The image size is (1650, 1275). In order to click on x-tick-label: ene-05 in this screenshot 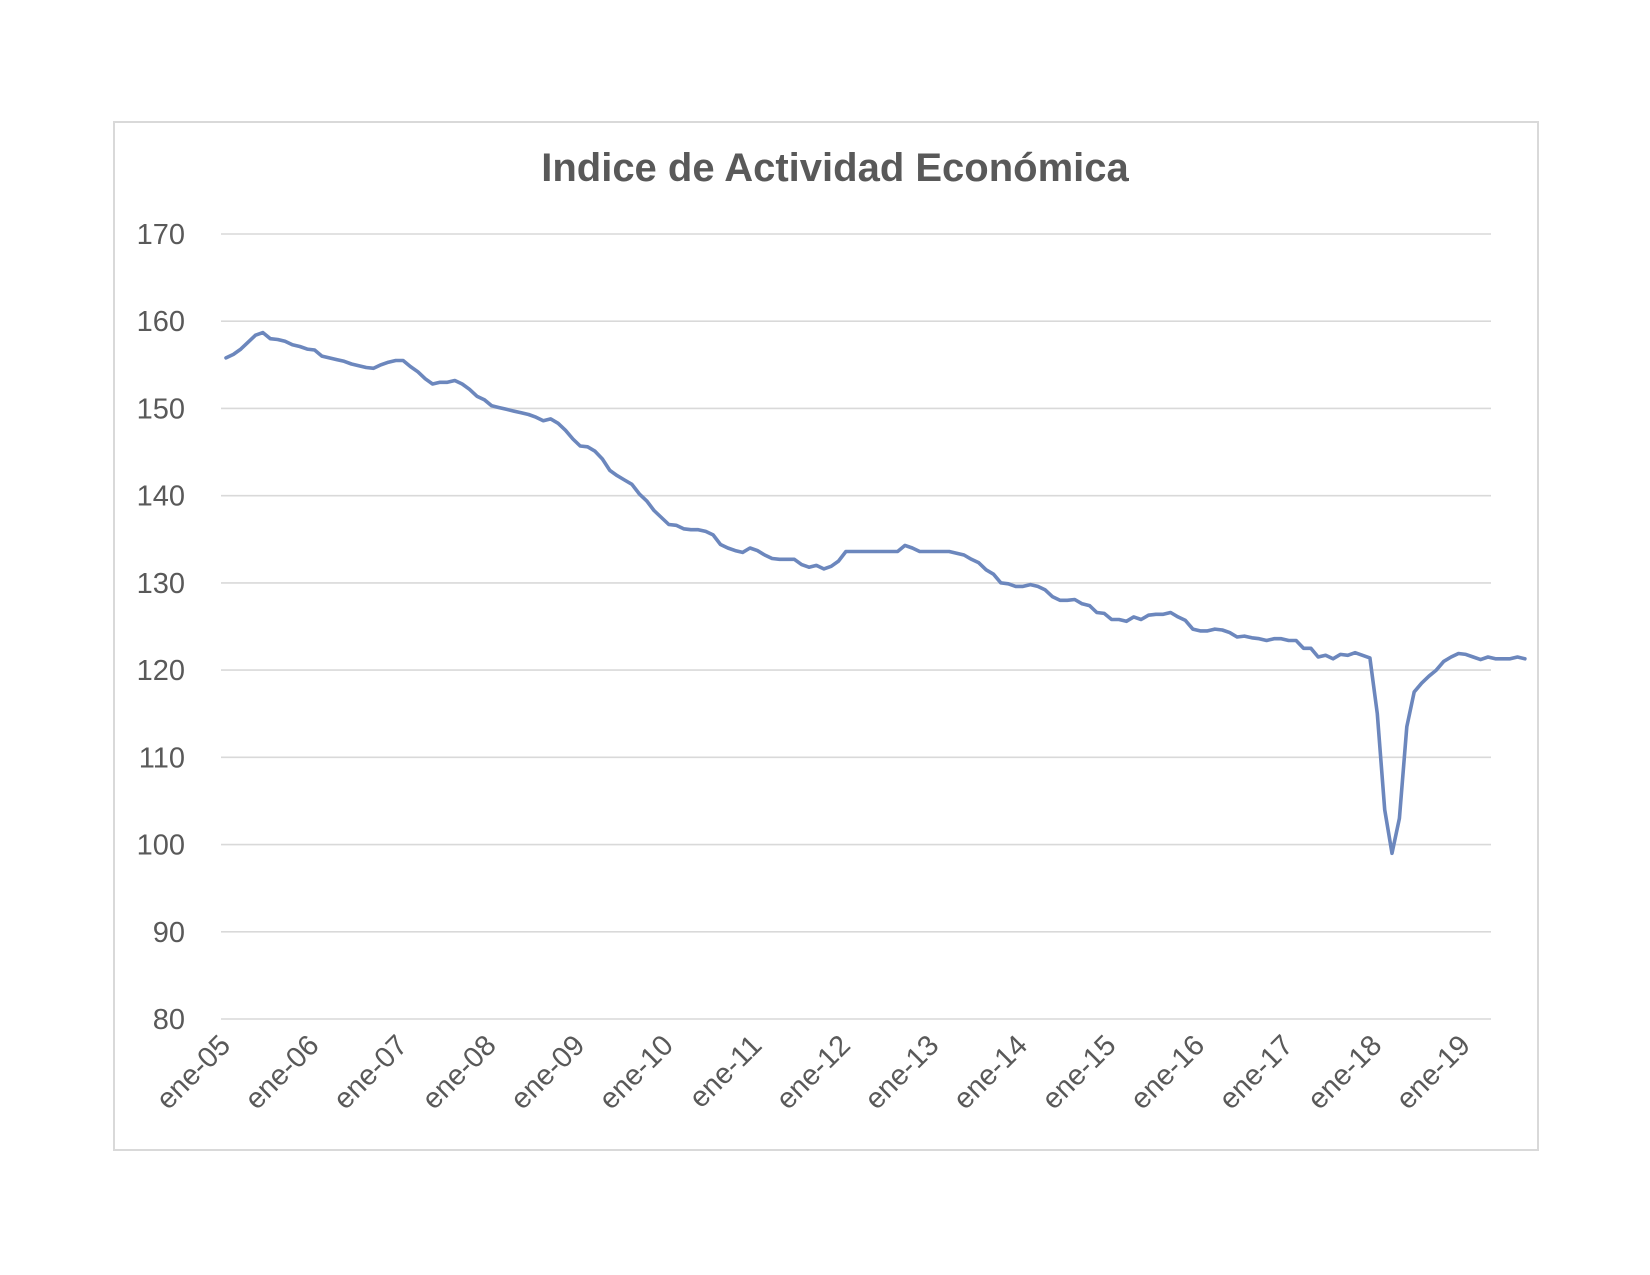, I will do `click(193, 1072)`.